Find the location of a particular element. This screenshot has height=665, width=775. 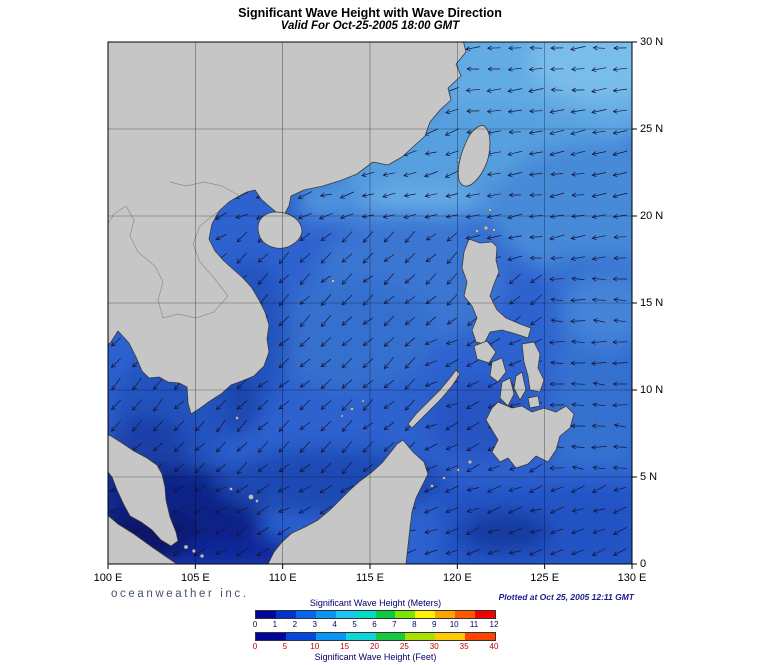

lon-label: 115 E is located at coordinates (370, 578).